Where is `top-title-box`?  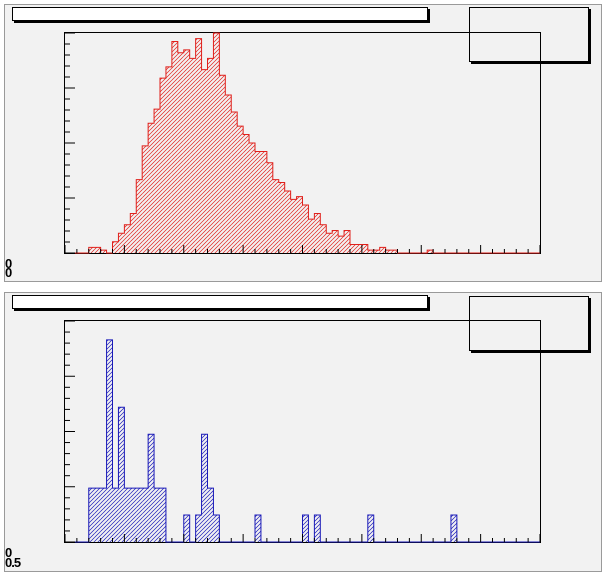
top-title-box is located at coordinates (220, 14).